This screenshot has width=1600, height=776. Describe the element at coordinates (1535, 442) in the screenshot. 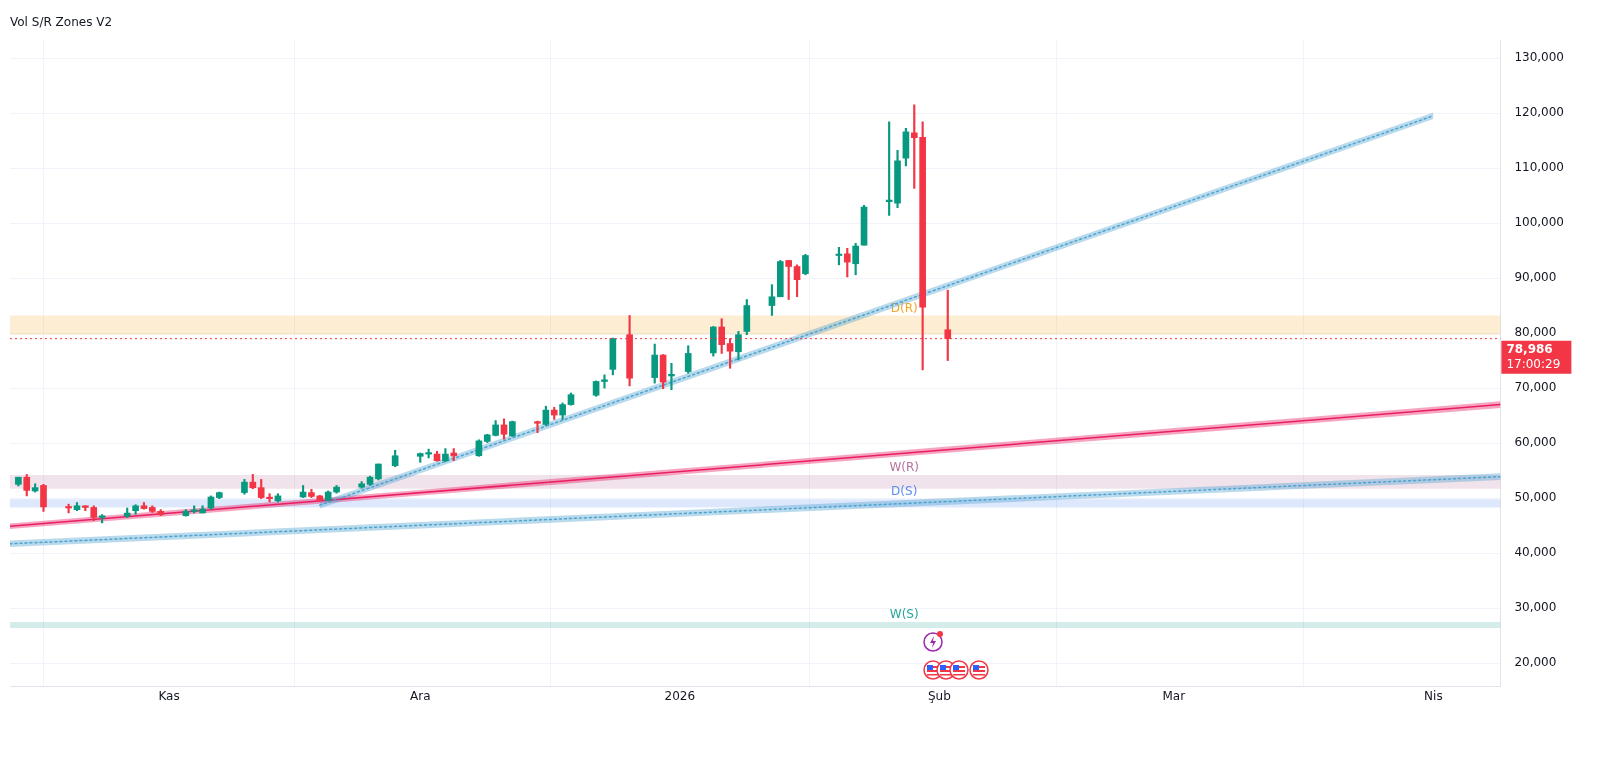

I see `y-tick-label: 60,000` at that location.